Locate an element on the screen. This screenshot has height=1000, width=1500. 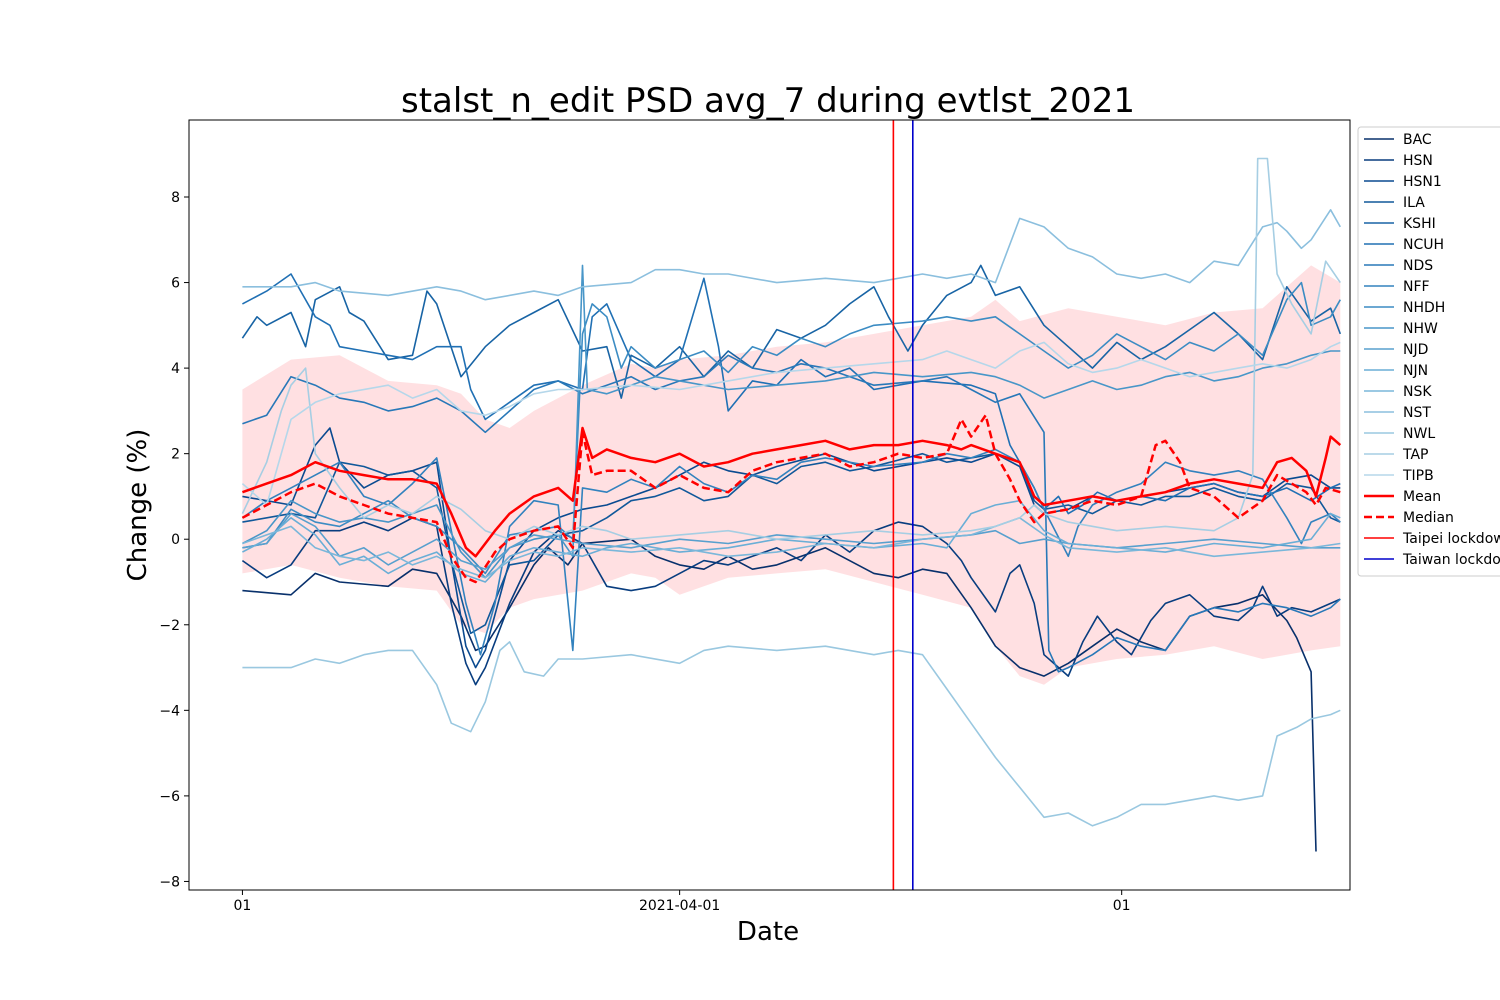
x-axis: 01 2021-04-01 01 is located at coordinates (682, 902).